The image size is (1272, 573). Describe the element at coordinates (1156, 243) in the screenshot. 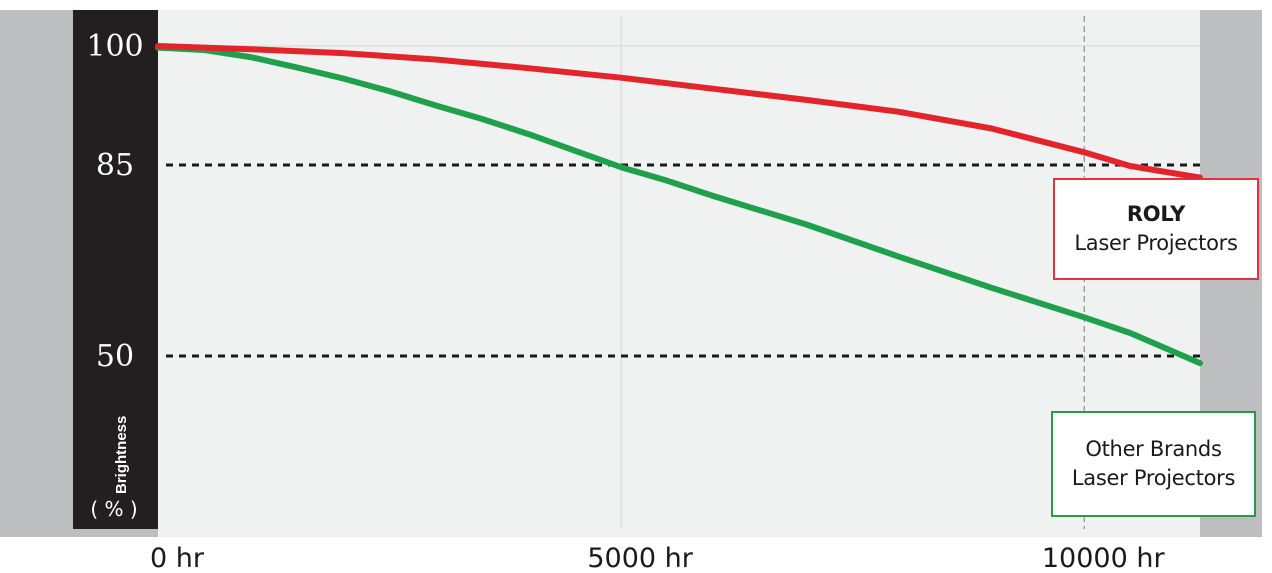

I see `legend-roly-product: Laser Projectors` at that location.